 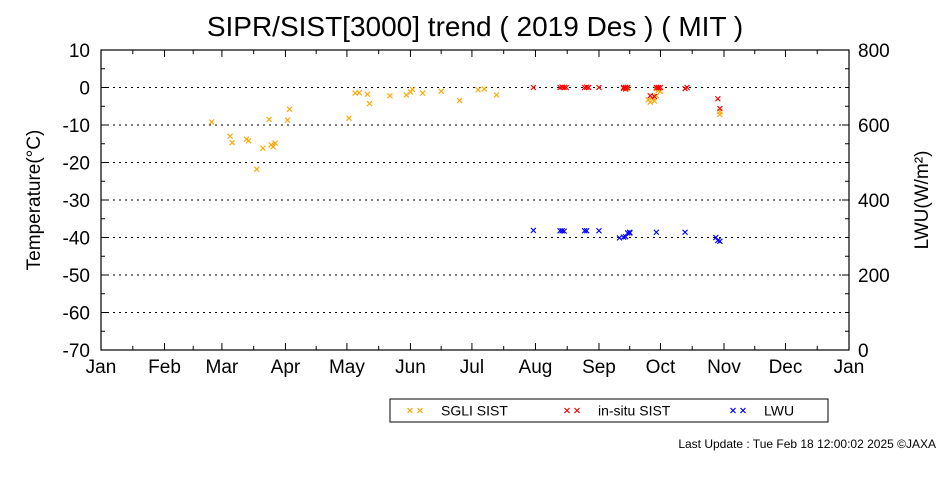 I want to click on series-lwu, so click(x=626, y=236).